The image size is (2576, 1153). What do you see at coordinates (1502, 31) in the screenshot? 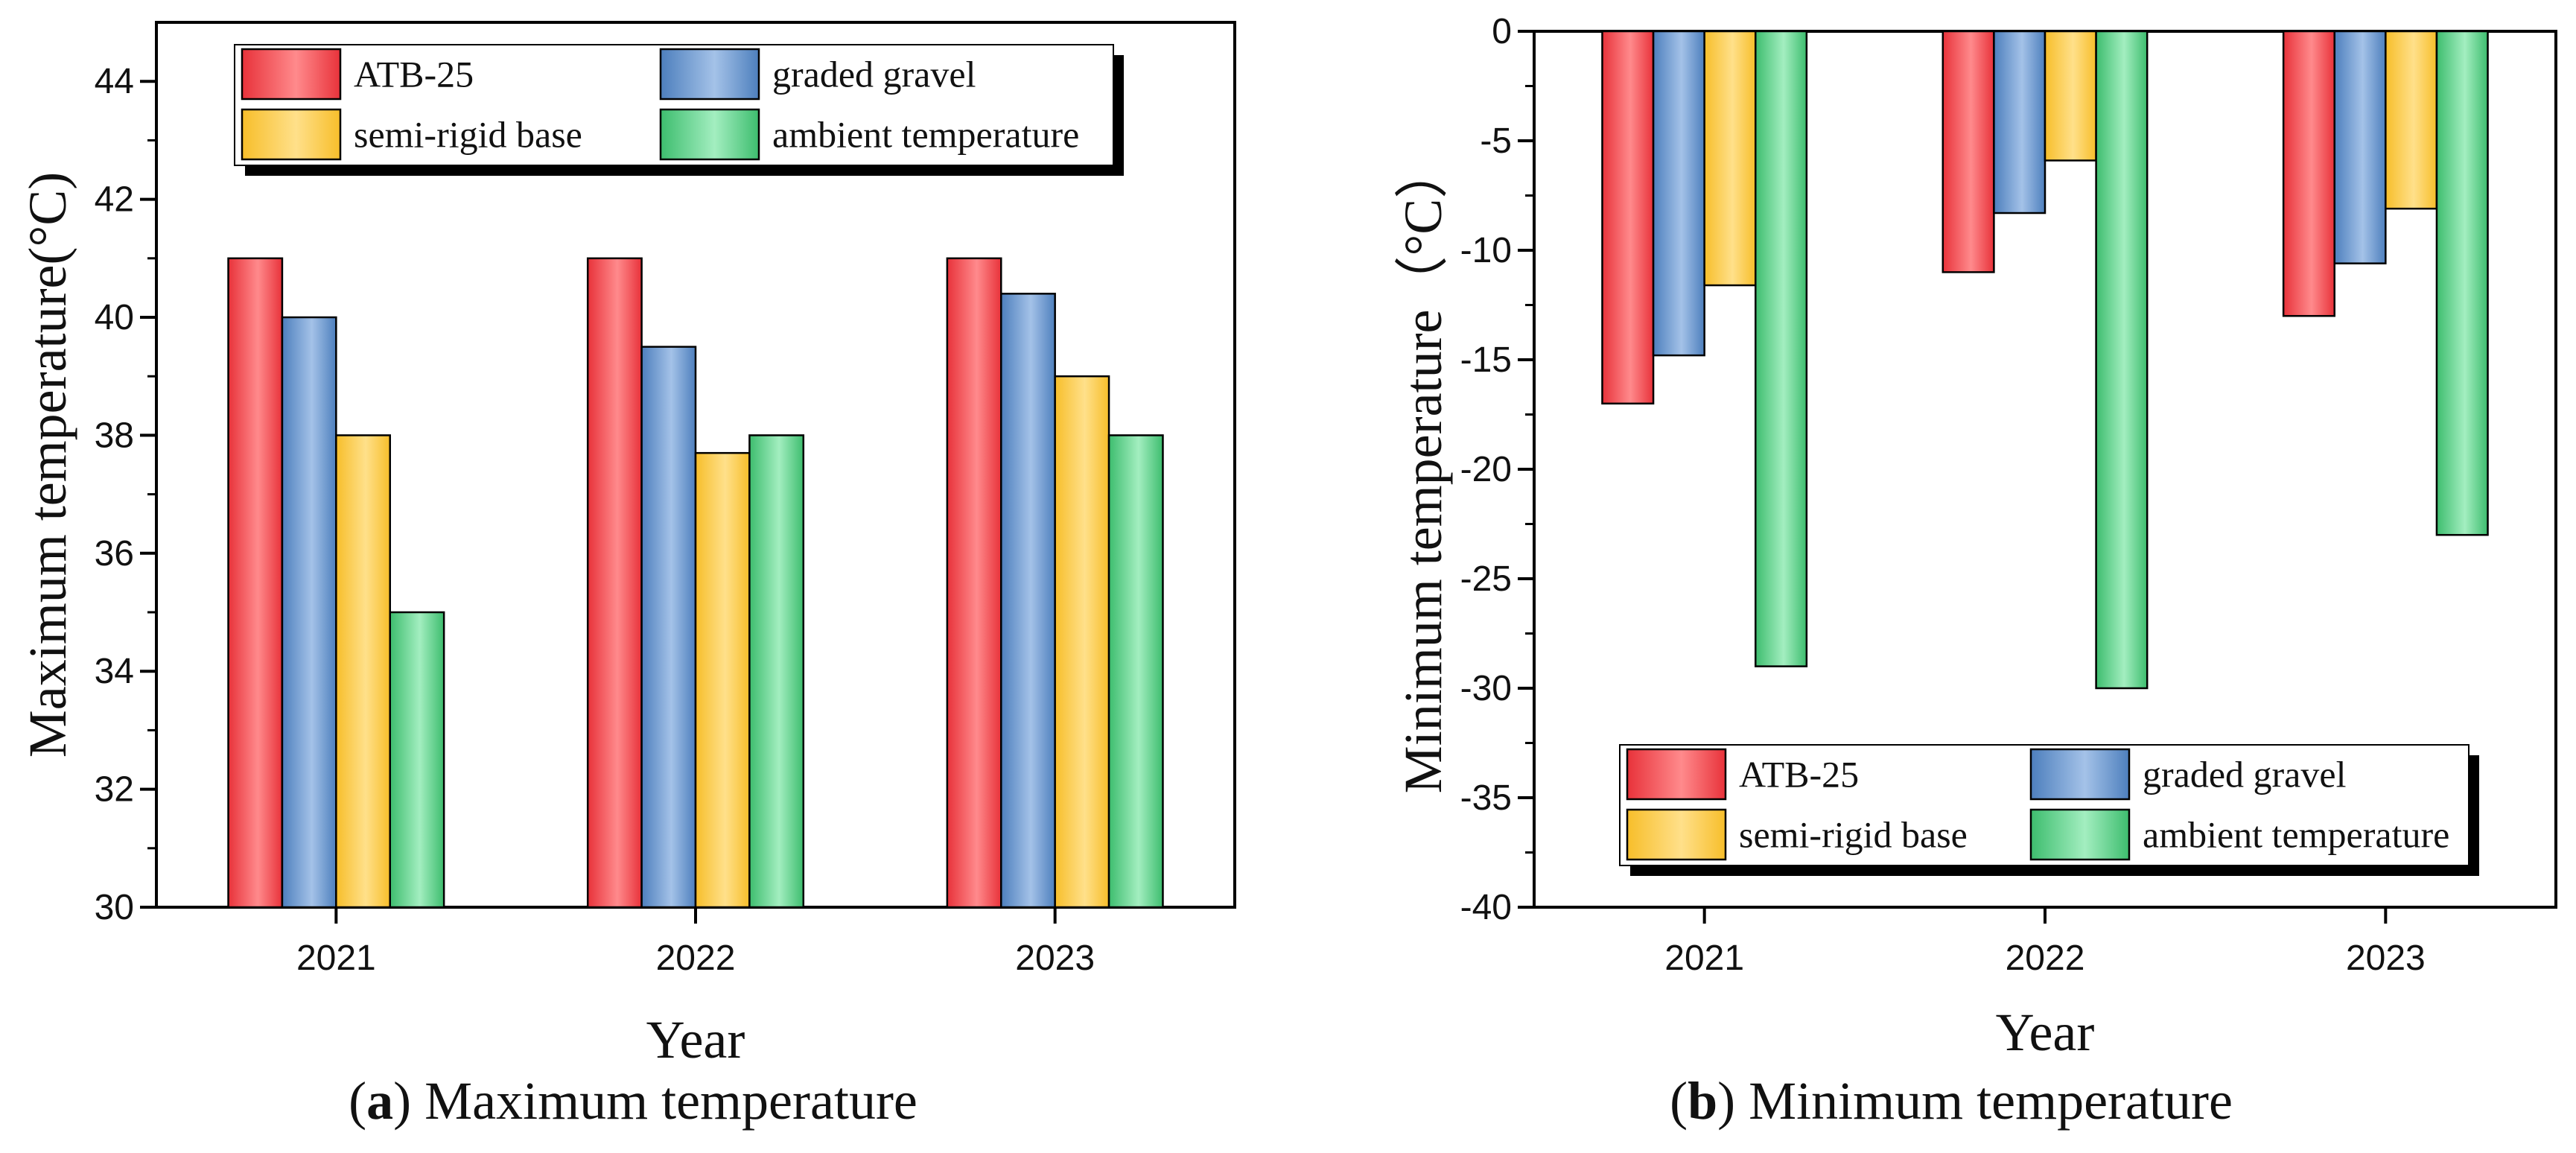
I see `y-tick-label: 0` at bounding box center [1502, 31].